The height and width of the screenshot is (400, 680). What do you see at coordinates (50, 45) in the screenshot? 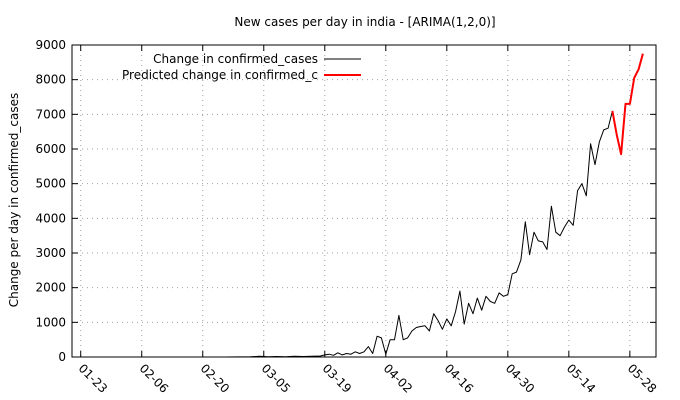
I see `y-tick-label: 9000` at bounding box center [50, 45].